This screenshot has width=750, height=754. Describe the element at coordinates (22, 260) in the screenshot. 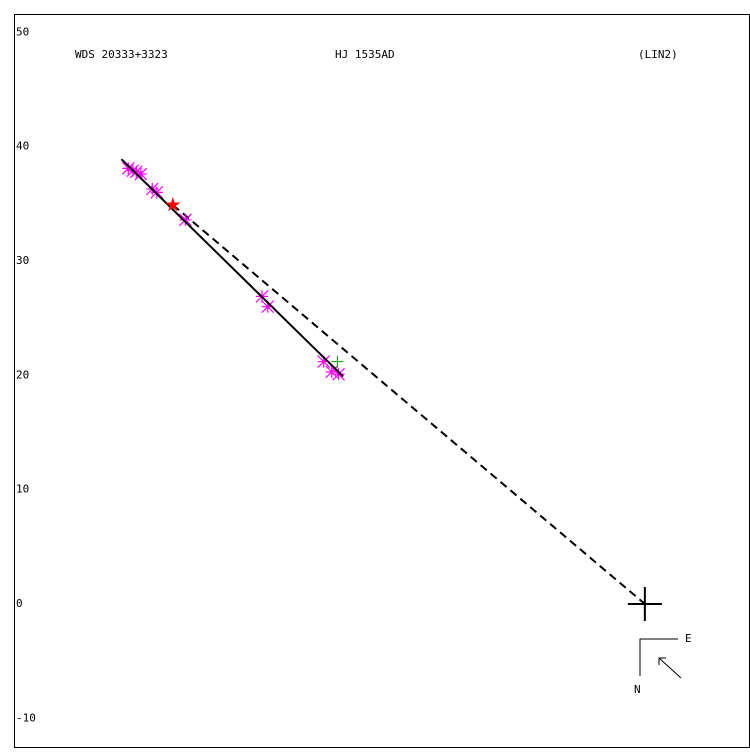

I see `y-tick-label: 30` at that location.